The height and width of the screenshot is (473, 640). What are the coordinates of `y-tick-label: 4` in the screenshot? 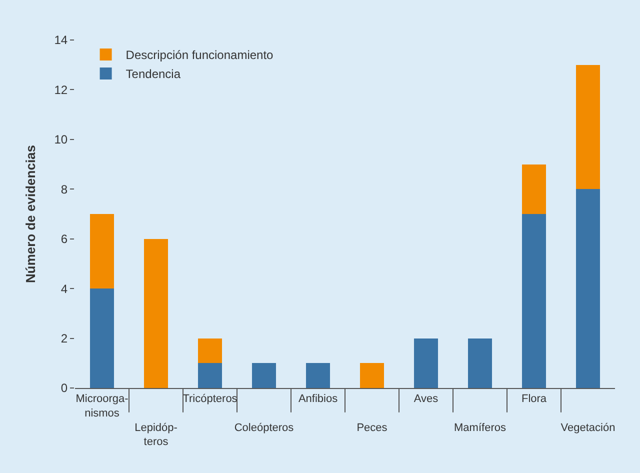 It's located at (64, 289).